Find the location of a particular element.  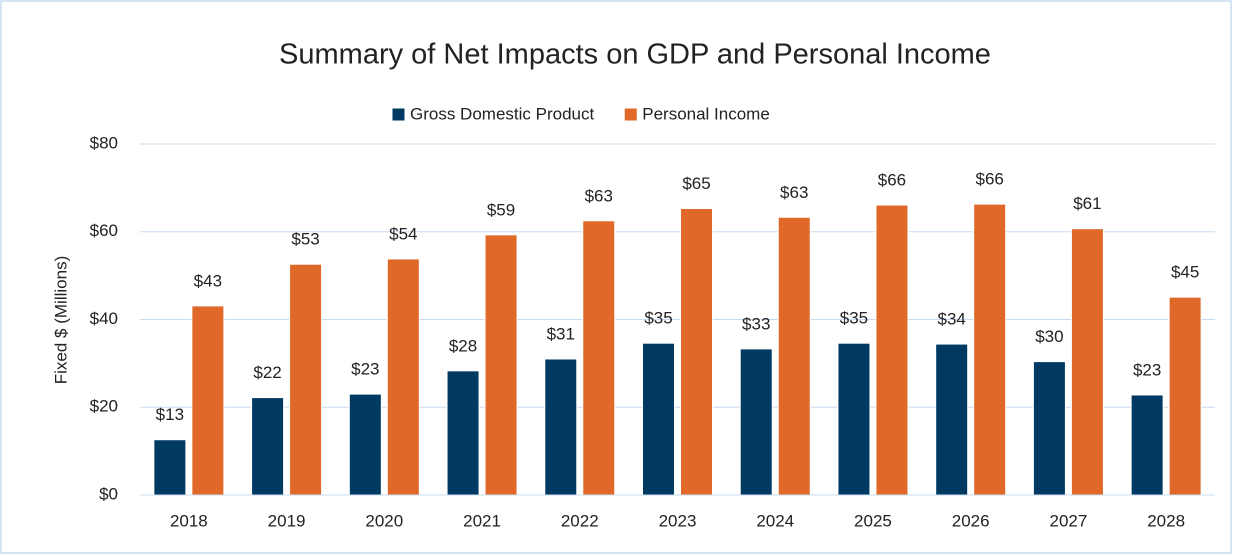

data-label: $30 is located at coordinates (1049, 336).